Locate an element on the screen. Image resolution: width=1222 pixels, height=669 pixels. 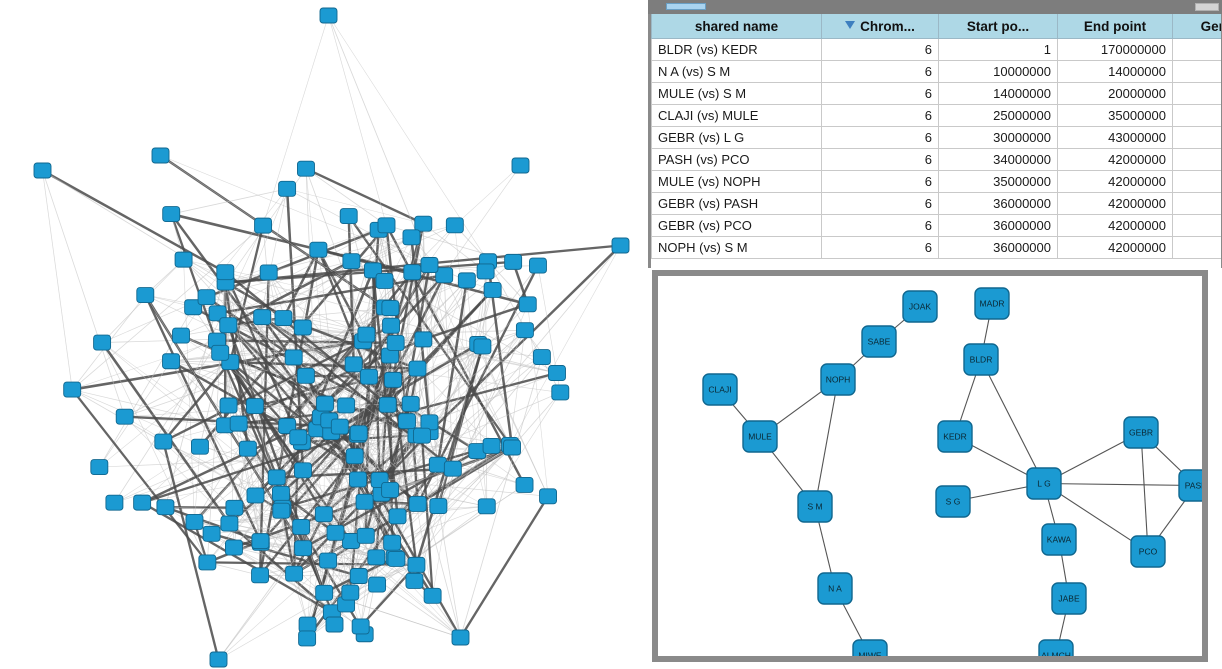
column-header-end-point: End point is located at coordinates (1115, 26).